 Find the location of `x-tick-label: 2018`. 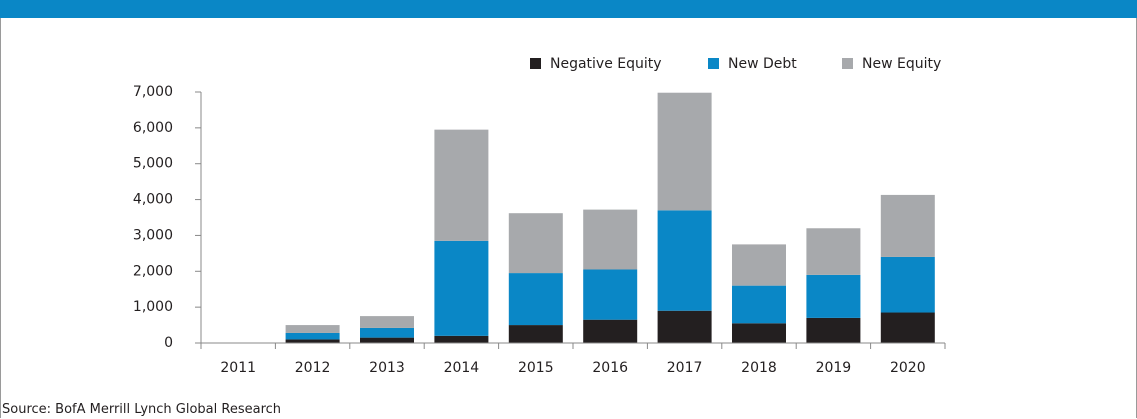

x-tick-label: 2018 is located at coordinates (759, 368).